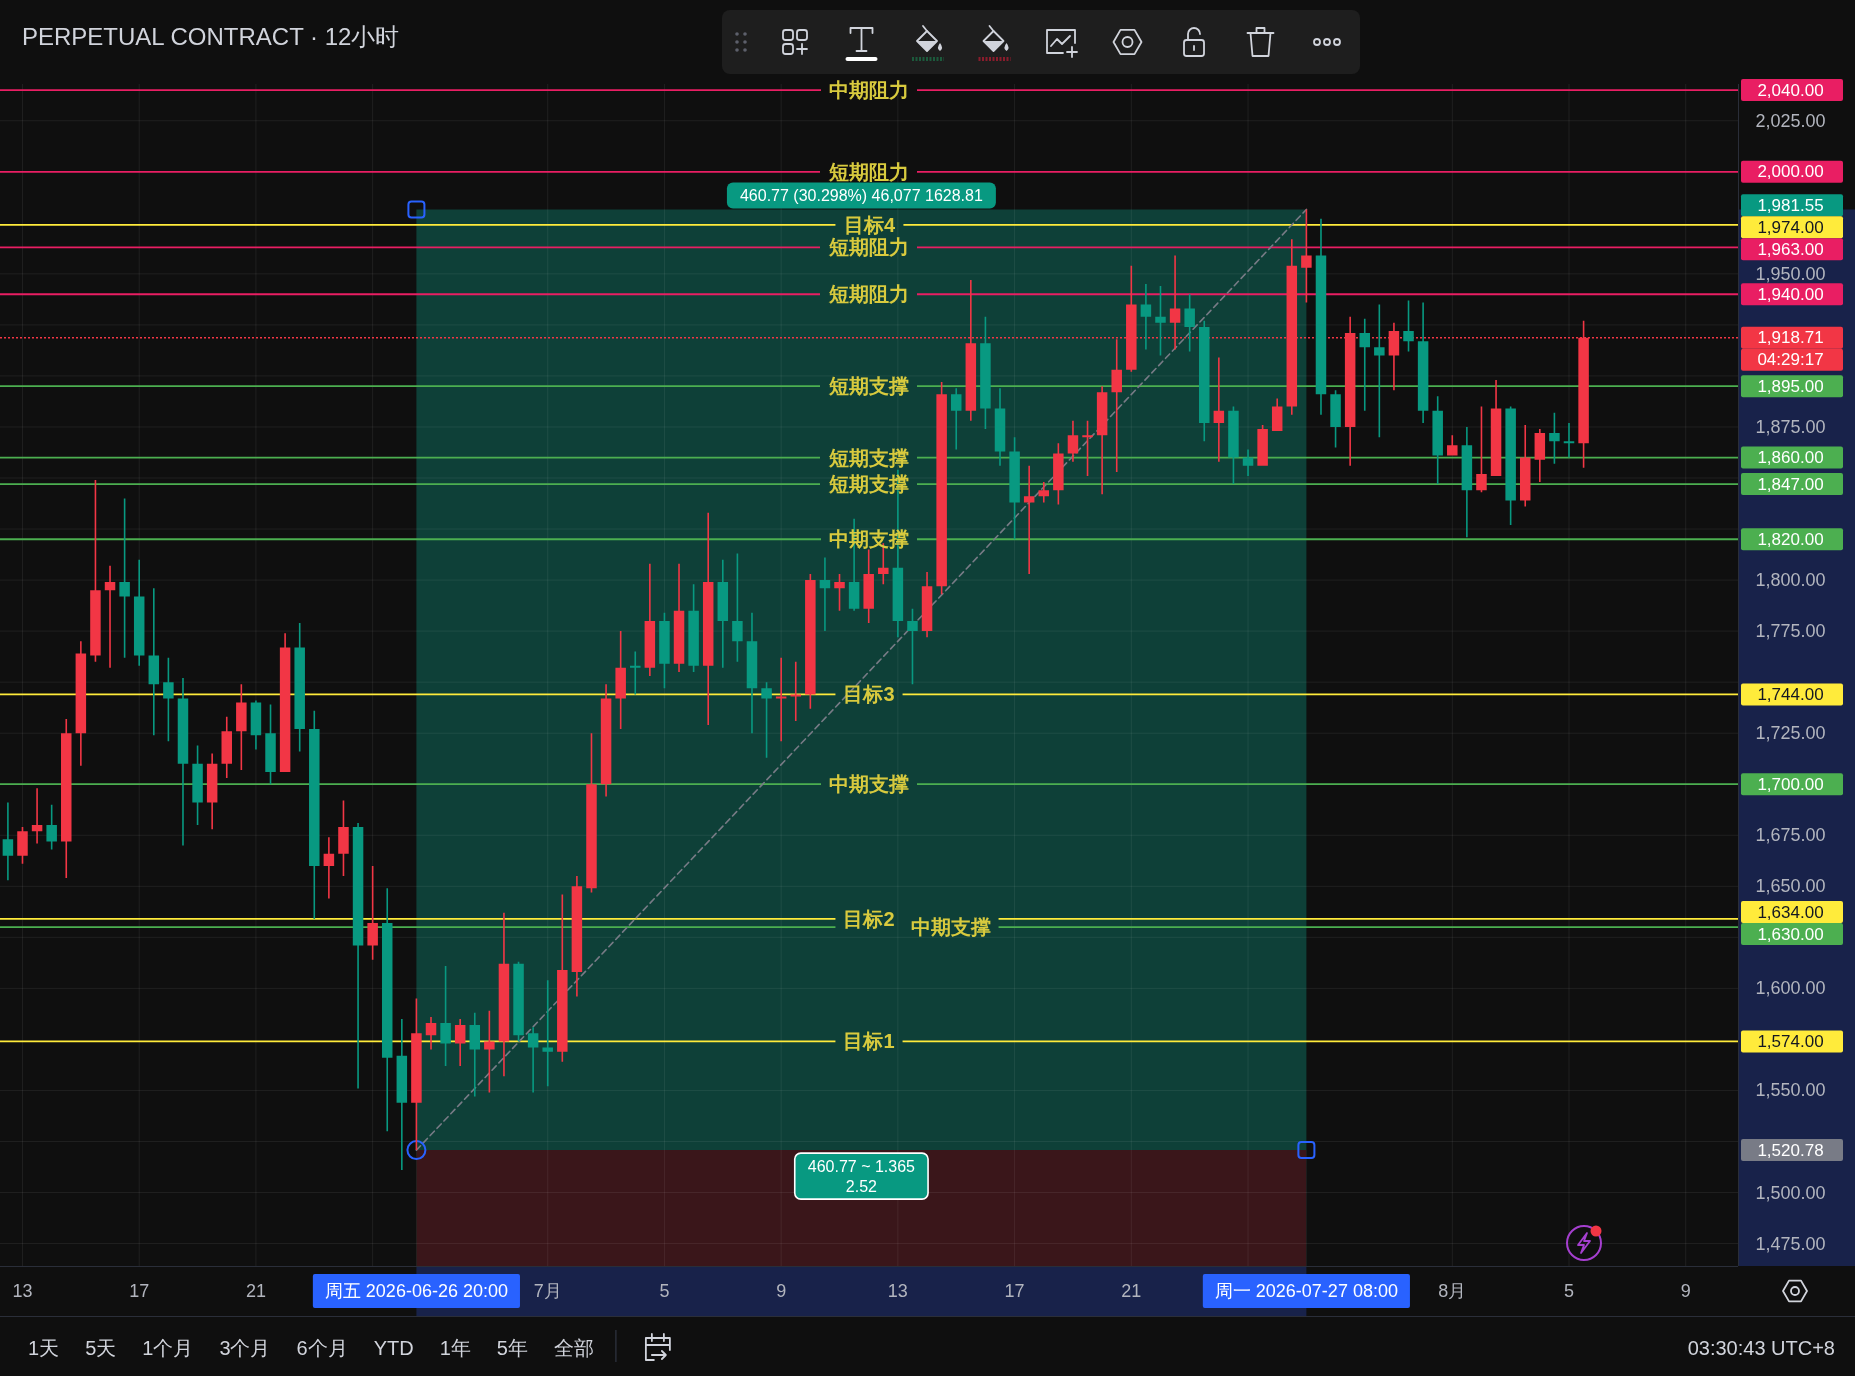 The height and width of the screenshot is (1376, 1855). I want to click on y-tick-label: 1,875.00, so click(1790, 426).